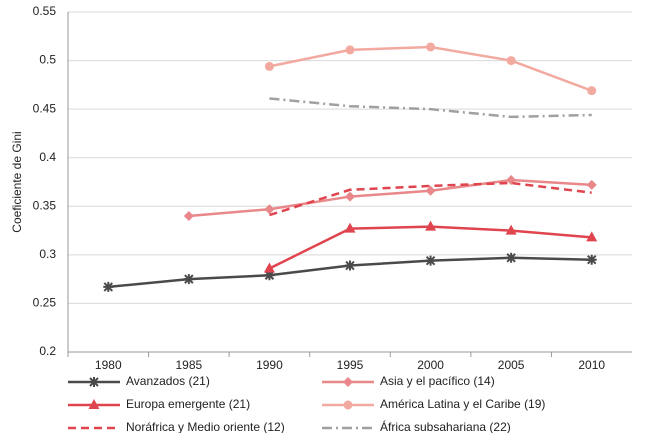 The width and height of the screenshot is (650, 433). What do you see at coordinates (108, 365) in the screenshot?
I see `x-tick-label: 1980` at bounding box center [108, 365].